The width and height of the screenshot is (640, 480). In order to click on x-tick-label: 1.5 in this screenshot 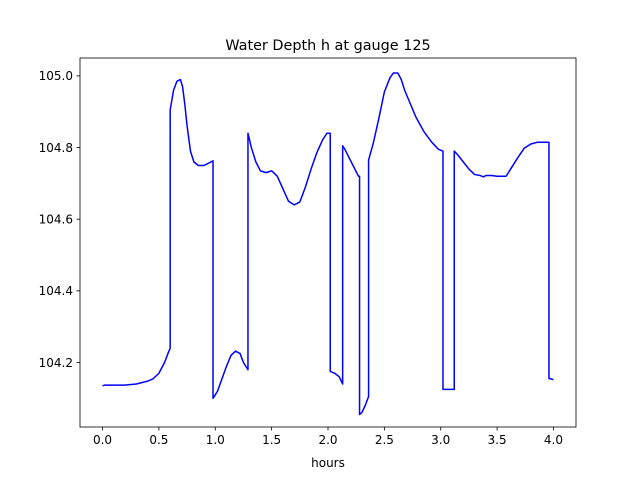, I will do `click(271, 440)`.